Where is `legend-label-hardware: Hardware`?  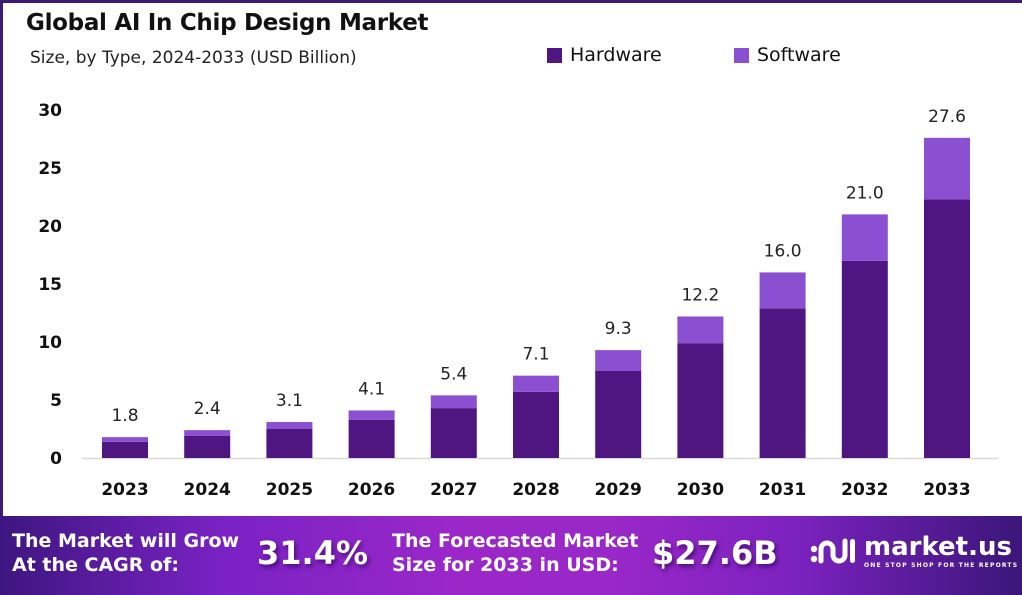
legend-label-hardware: Hardware is located at coordinates (616, 55).